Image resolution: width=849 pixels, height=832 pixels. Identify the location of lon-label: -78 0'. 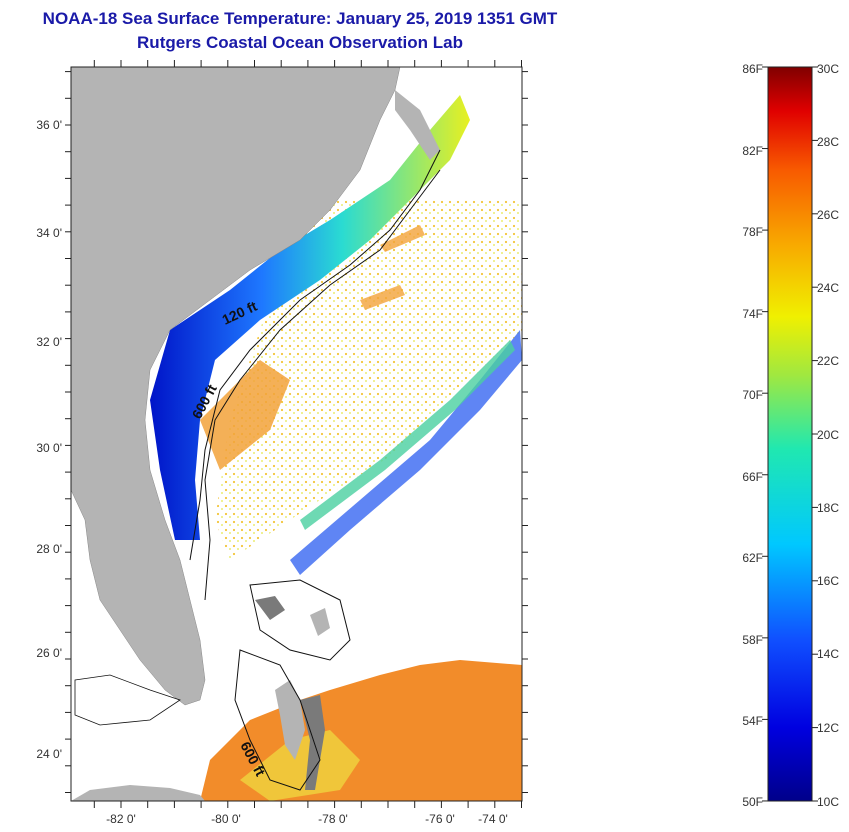
(333, 819).